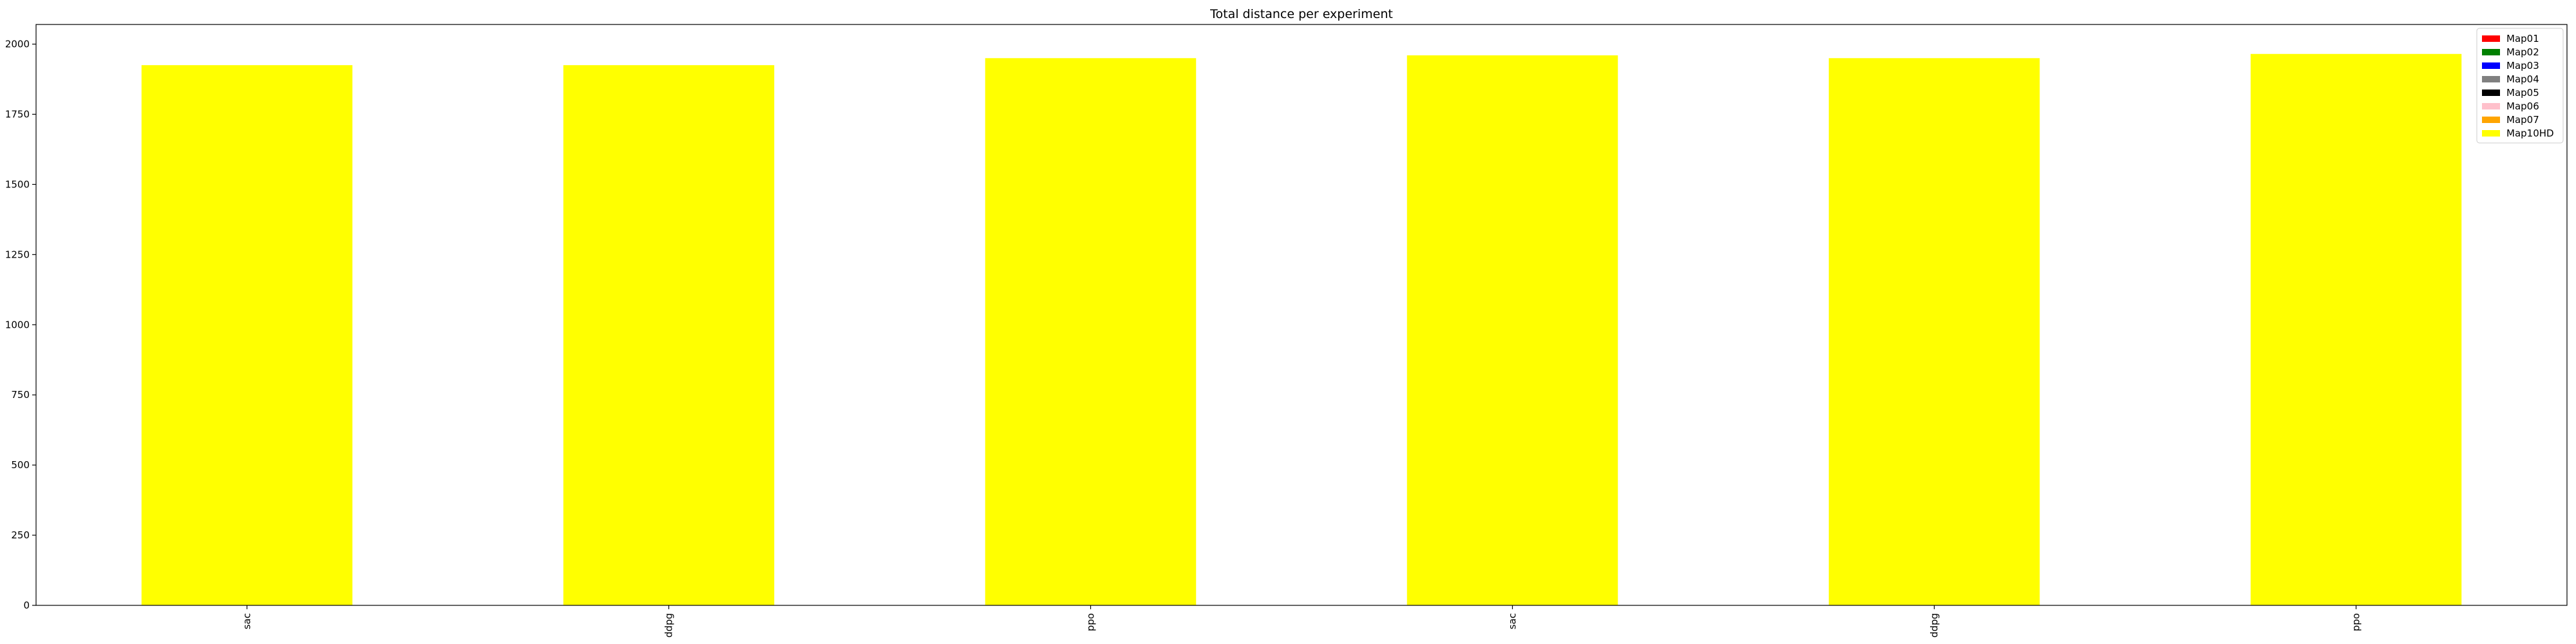  What do you see at coordinates (20, 535) in the screenshot?
I see `y-tick-label: 250` at bounding box center [20, 535].